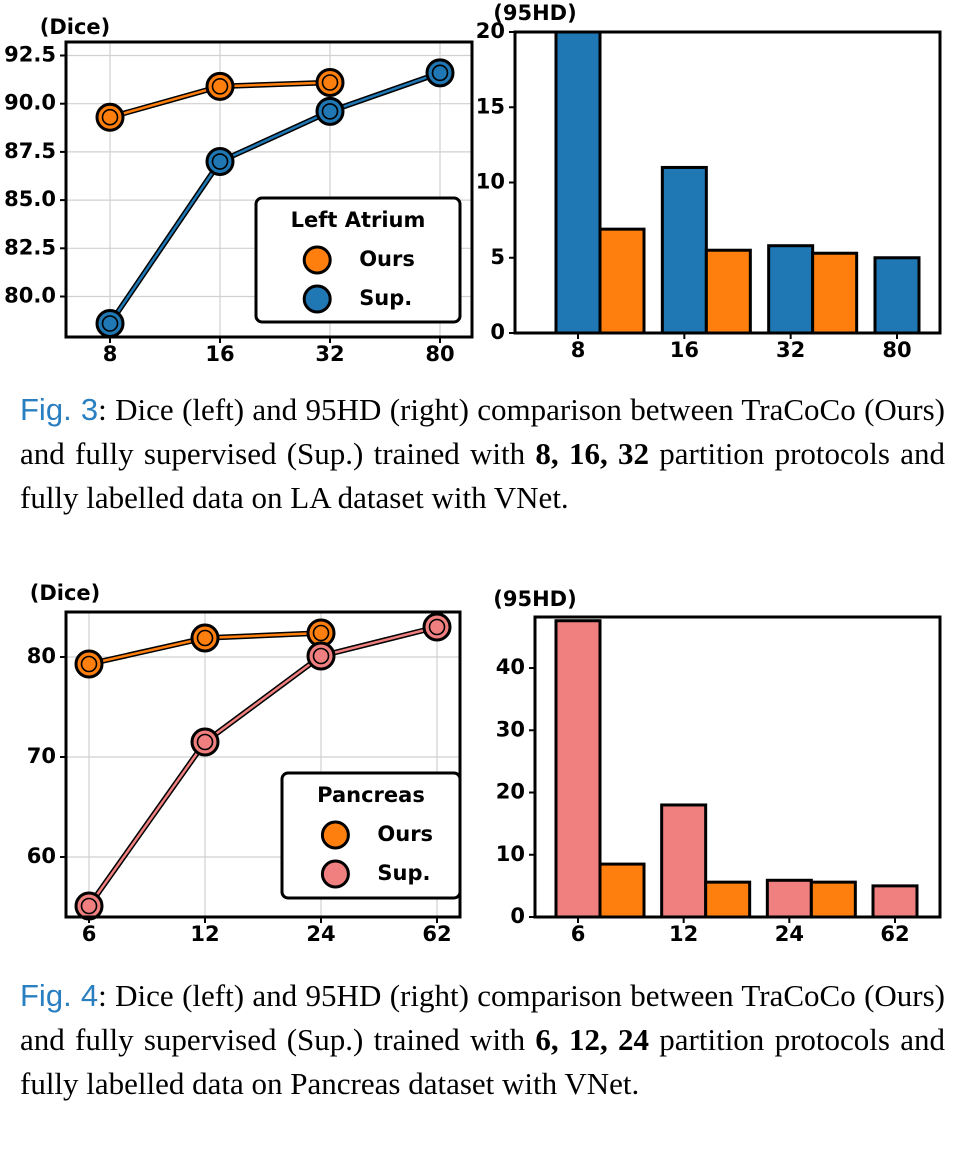  I want to click on y-tick-label: 15, so click(490, 106).